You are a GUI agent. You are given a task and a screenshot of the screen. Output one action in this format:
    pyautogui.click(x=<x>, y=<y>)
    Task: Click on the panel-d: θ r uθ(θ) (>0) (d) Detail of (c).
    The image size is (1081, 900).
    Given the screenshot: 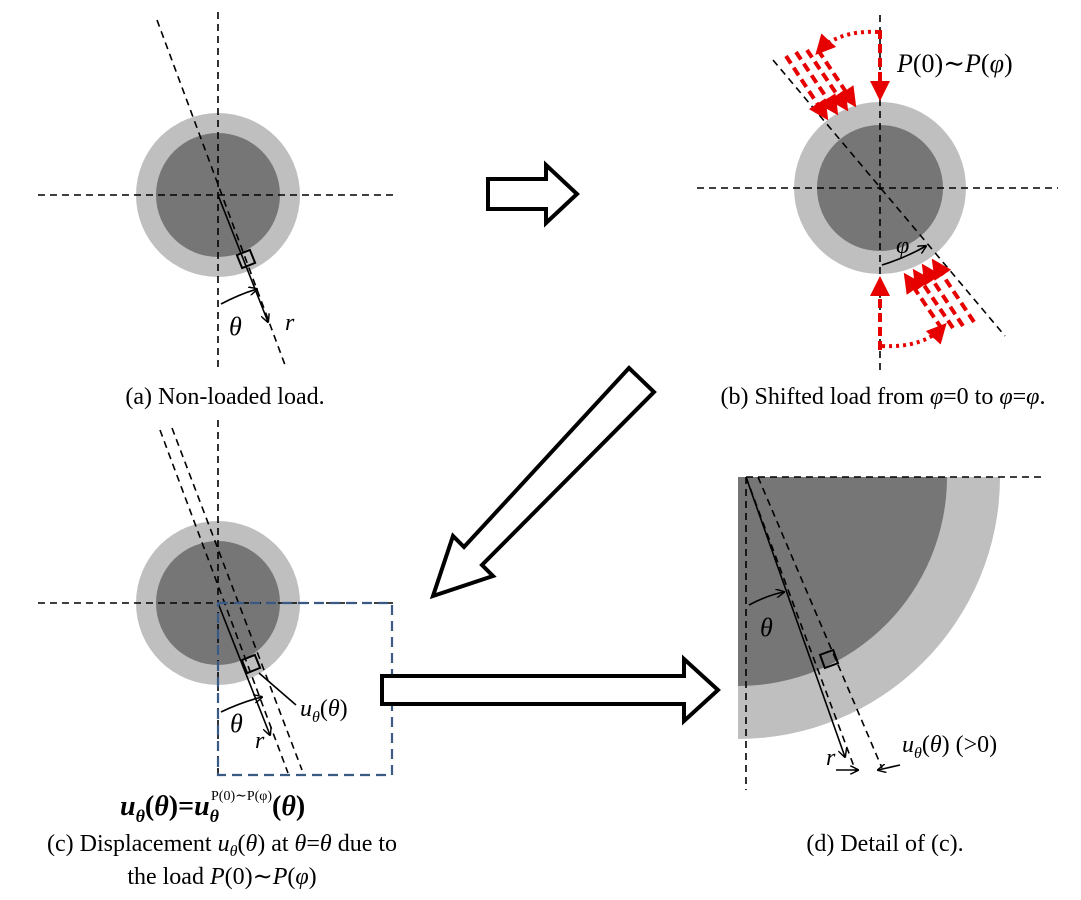 What is the action you would take?
    pyautogui.click(x=891, y=666)
    